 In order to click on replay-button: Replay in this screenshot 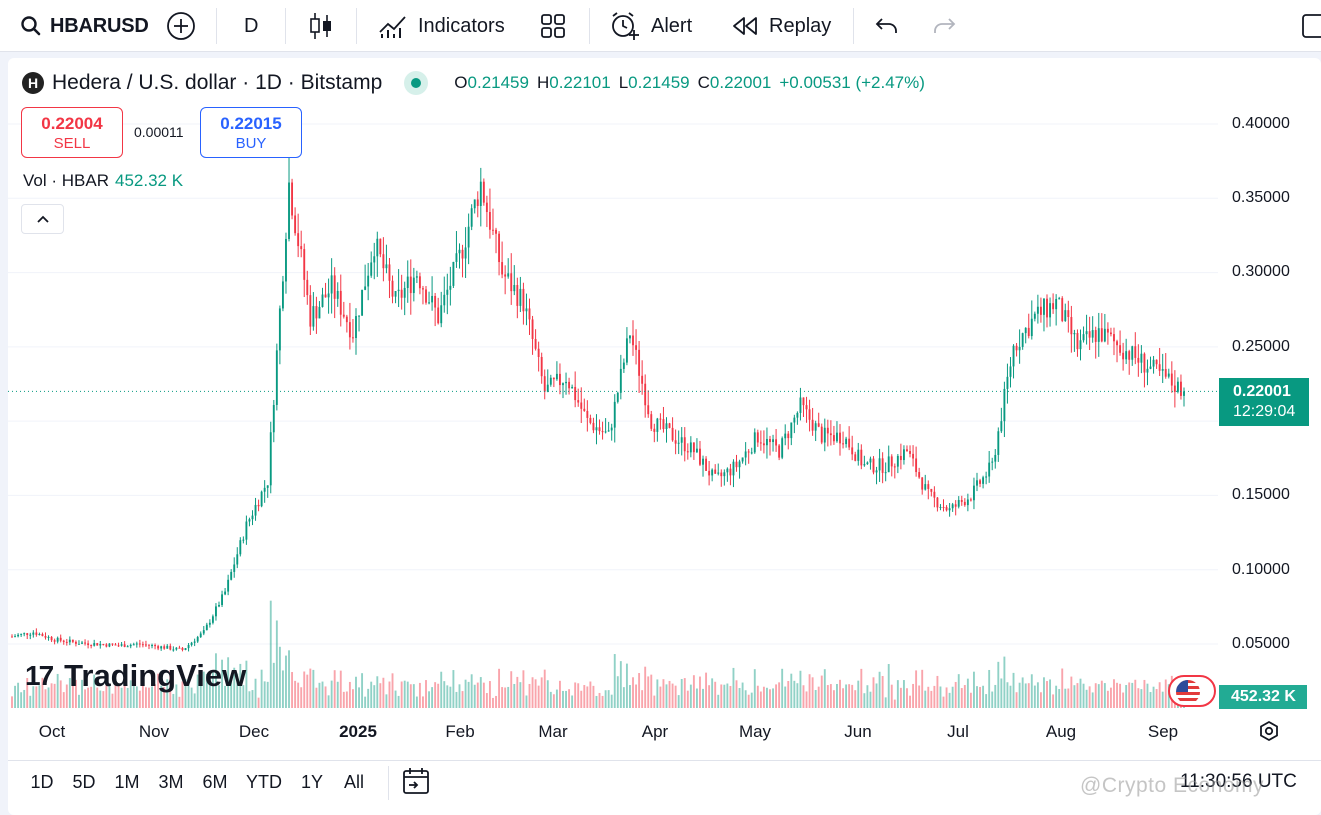, I will do `click(781, 26)`.